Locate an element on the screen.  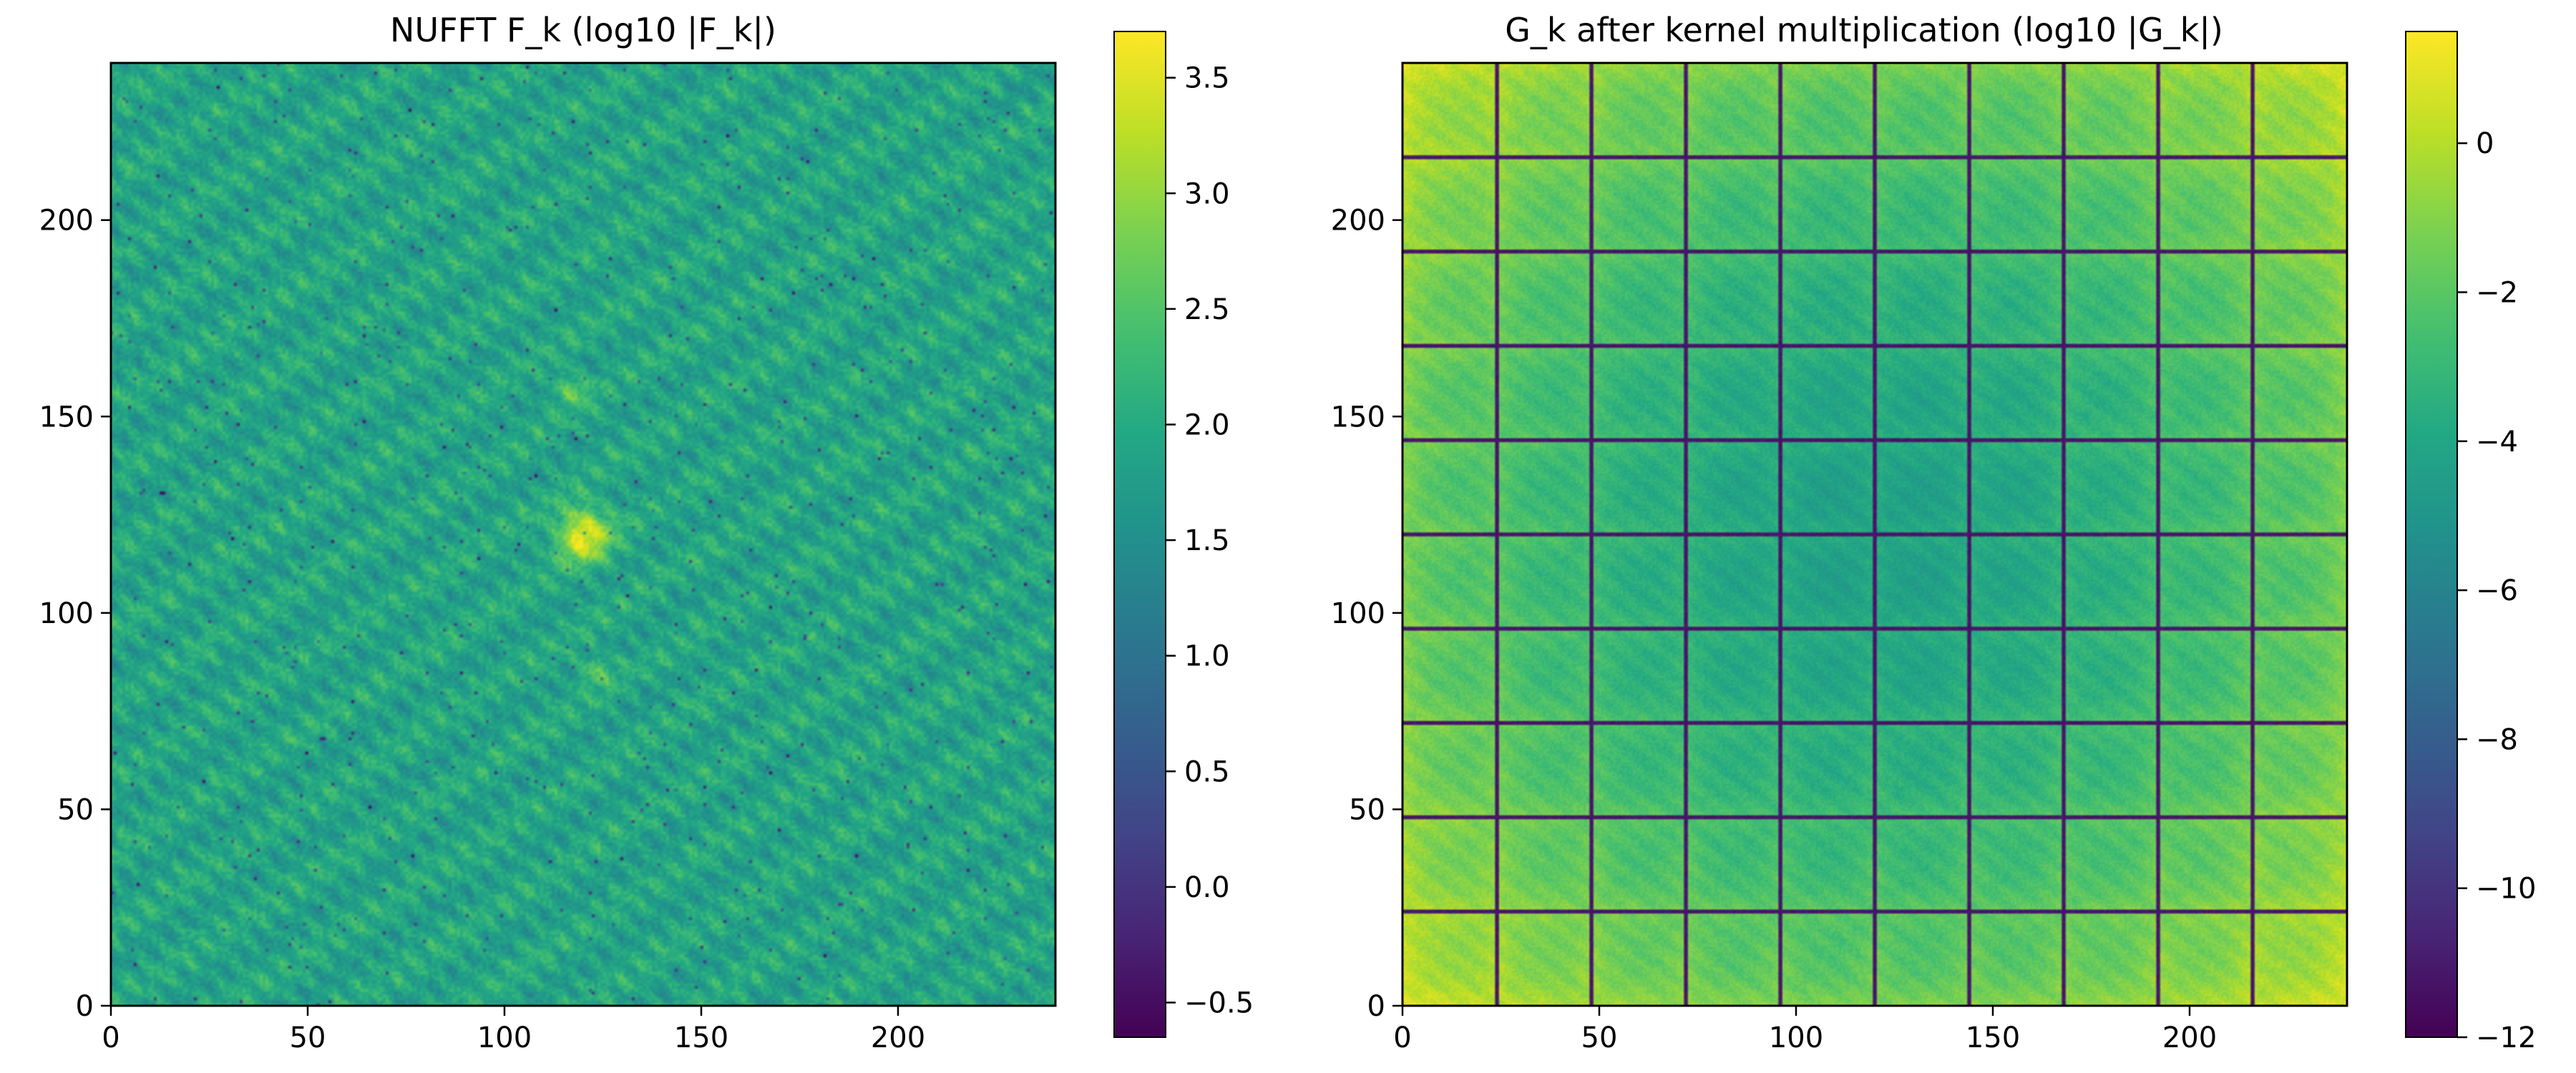
colorbar-tick-label: 2.0 is located at coordinates (1207, 425).